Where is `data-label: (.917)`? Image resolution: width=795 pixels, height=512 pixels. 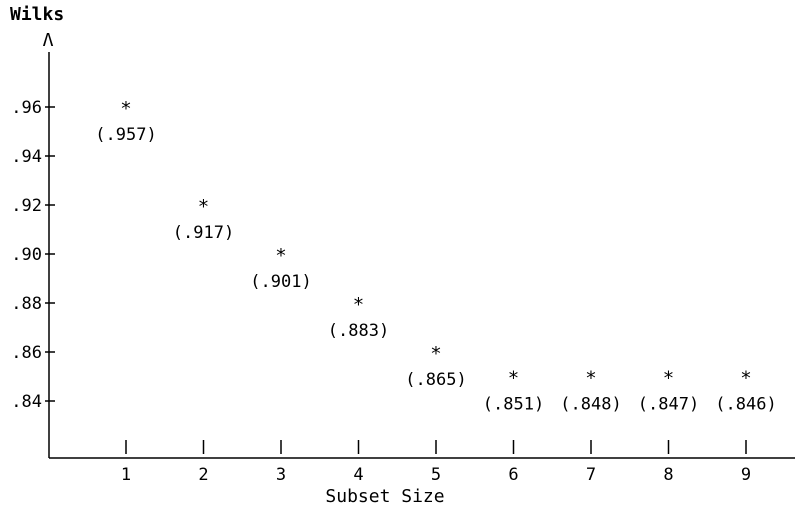
data-label: (.917) is located at coordinates (203, 233).